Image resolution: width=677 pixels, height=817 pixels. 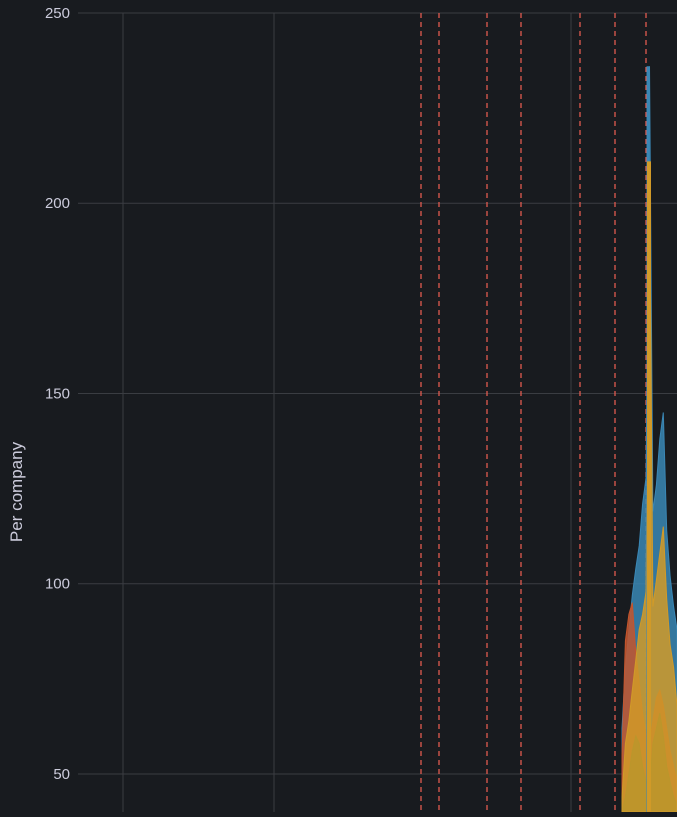 I want to click on y-tick-label: 150, so click(x=57, y=393).